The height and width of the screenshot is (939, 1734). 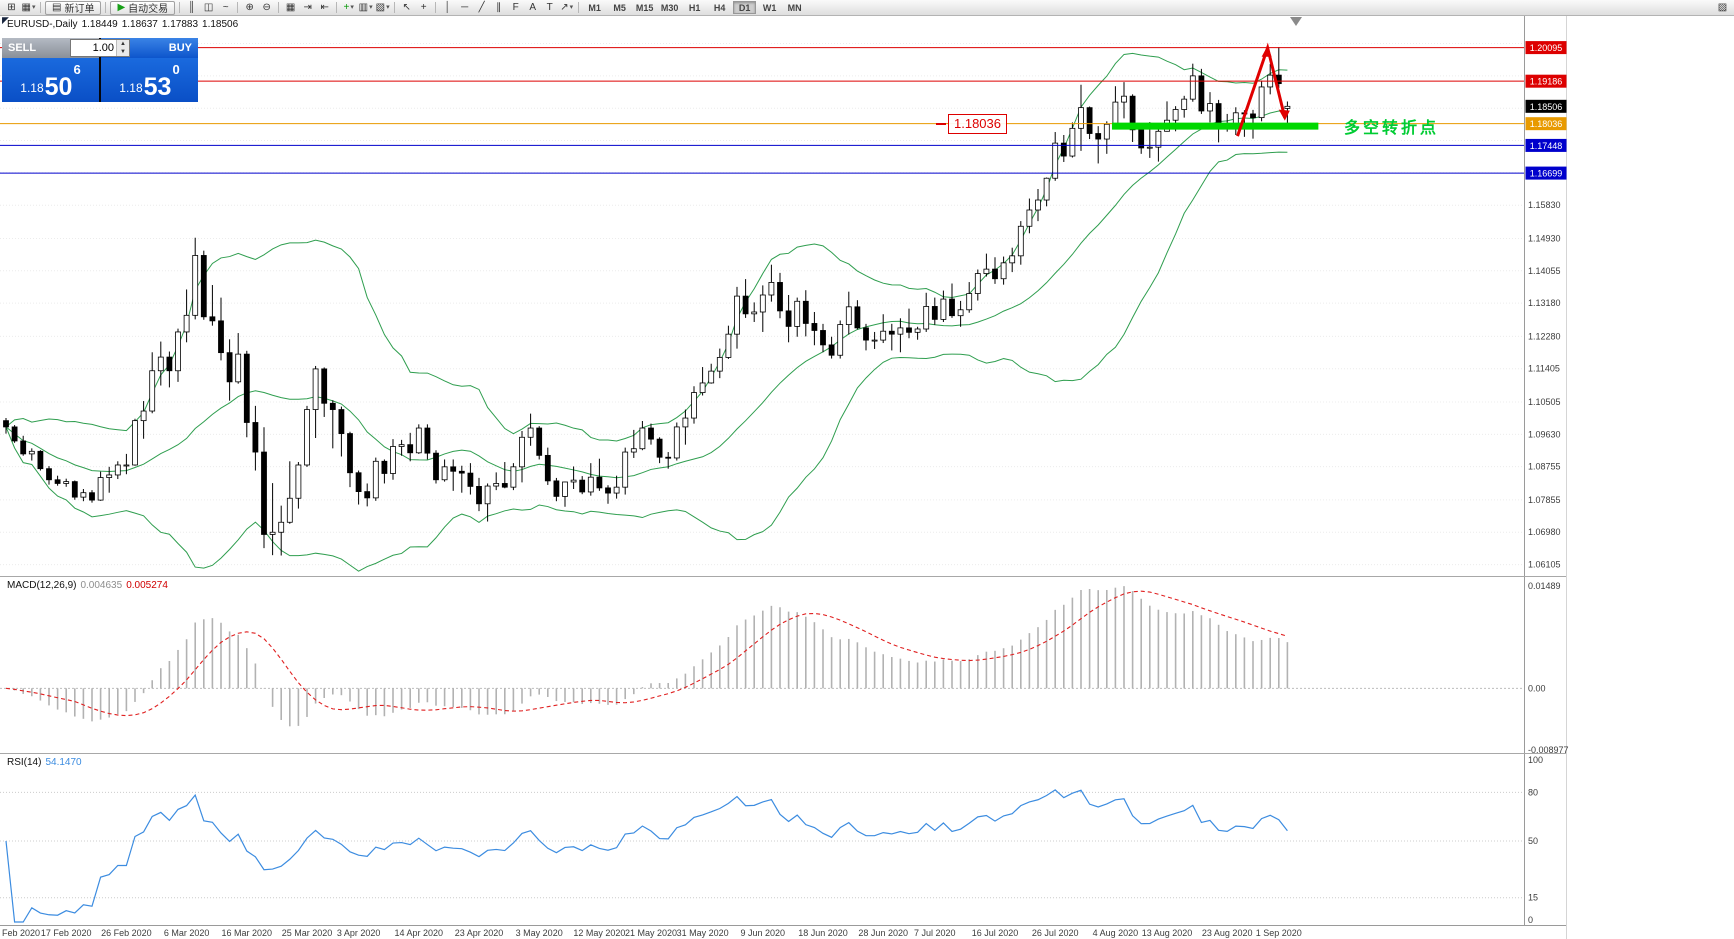 What do you see at coordinates (1722, 7) in the screenshot?
I see `window-arrange-icon: ▨` at bounding box center [1722, 7].